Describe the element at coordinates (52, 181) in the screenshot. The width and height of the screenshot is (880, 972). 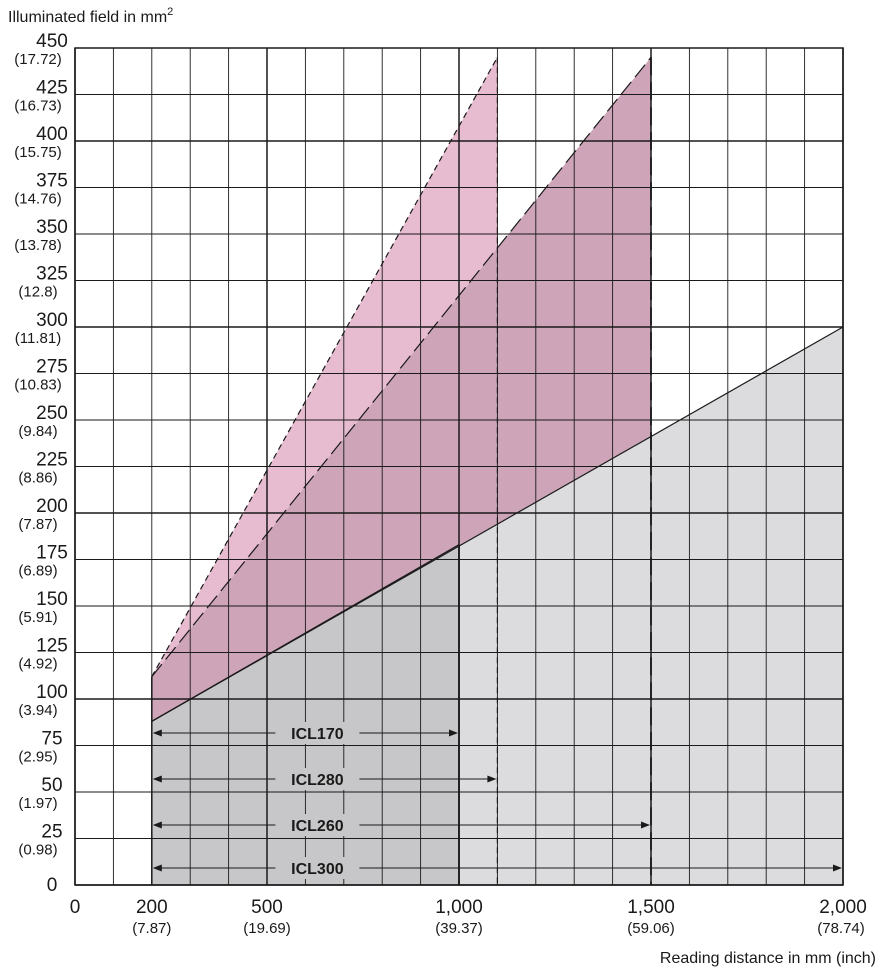
I see `y-tick-label: 375` at that location.